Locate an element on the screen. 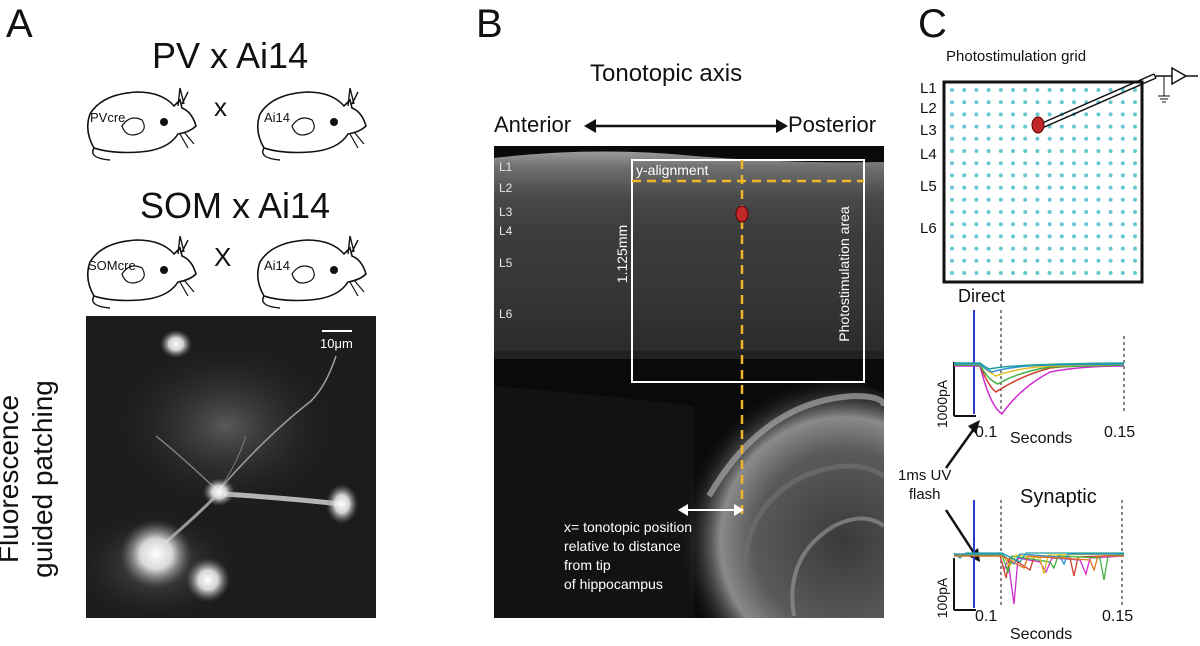 This screenshot has height=646, width=1200. synaptic-x-tick-end: 0.15 is located at coordinates (1118, 616).